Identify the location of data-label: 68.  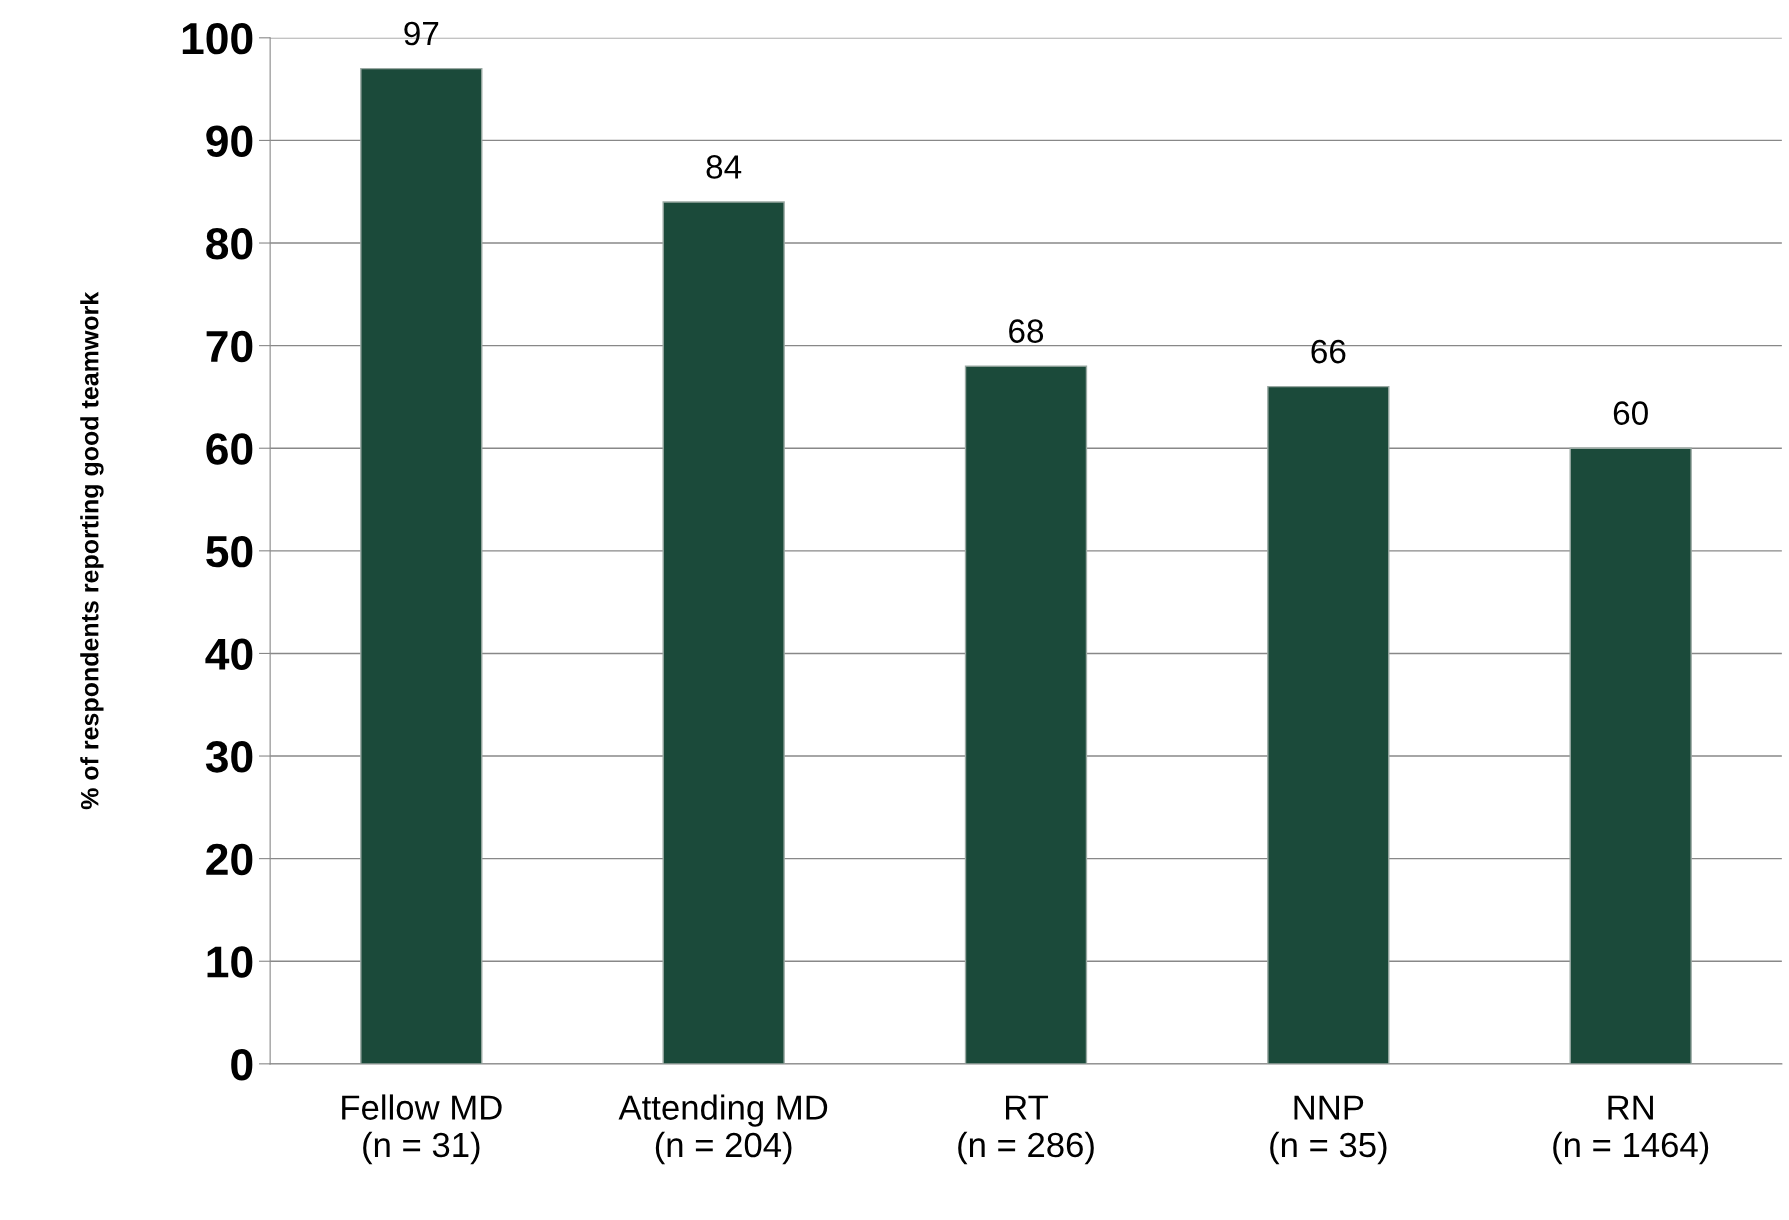
(1026, 331).